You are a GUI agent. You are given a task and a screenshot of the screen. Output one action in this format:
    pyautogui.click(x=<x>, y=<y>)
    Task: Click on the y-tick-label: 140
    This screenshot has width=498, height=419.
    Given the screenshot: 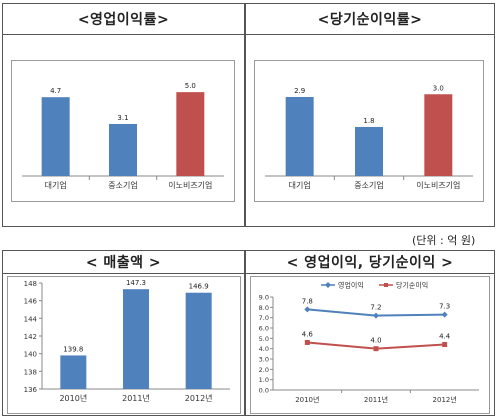 What is the action you would take?
    pyautogui.click(x=30, y=355)
    